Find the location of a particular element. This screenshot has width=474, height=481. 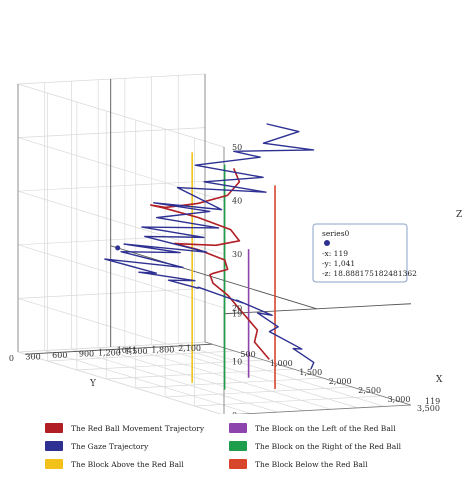

x-marker-label: 119 is located at coordinates (432, 401).